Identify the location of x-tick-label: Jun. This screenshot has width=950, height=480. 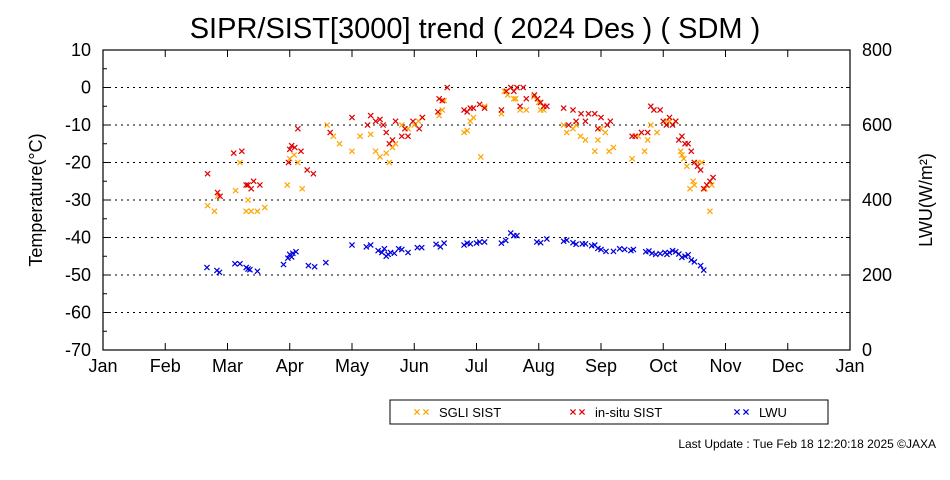
(414, 366).